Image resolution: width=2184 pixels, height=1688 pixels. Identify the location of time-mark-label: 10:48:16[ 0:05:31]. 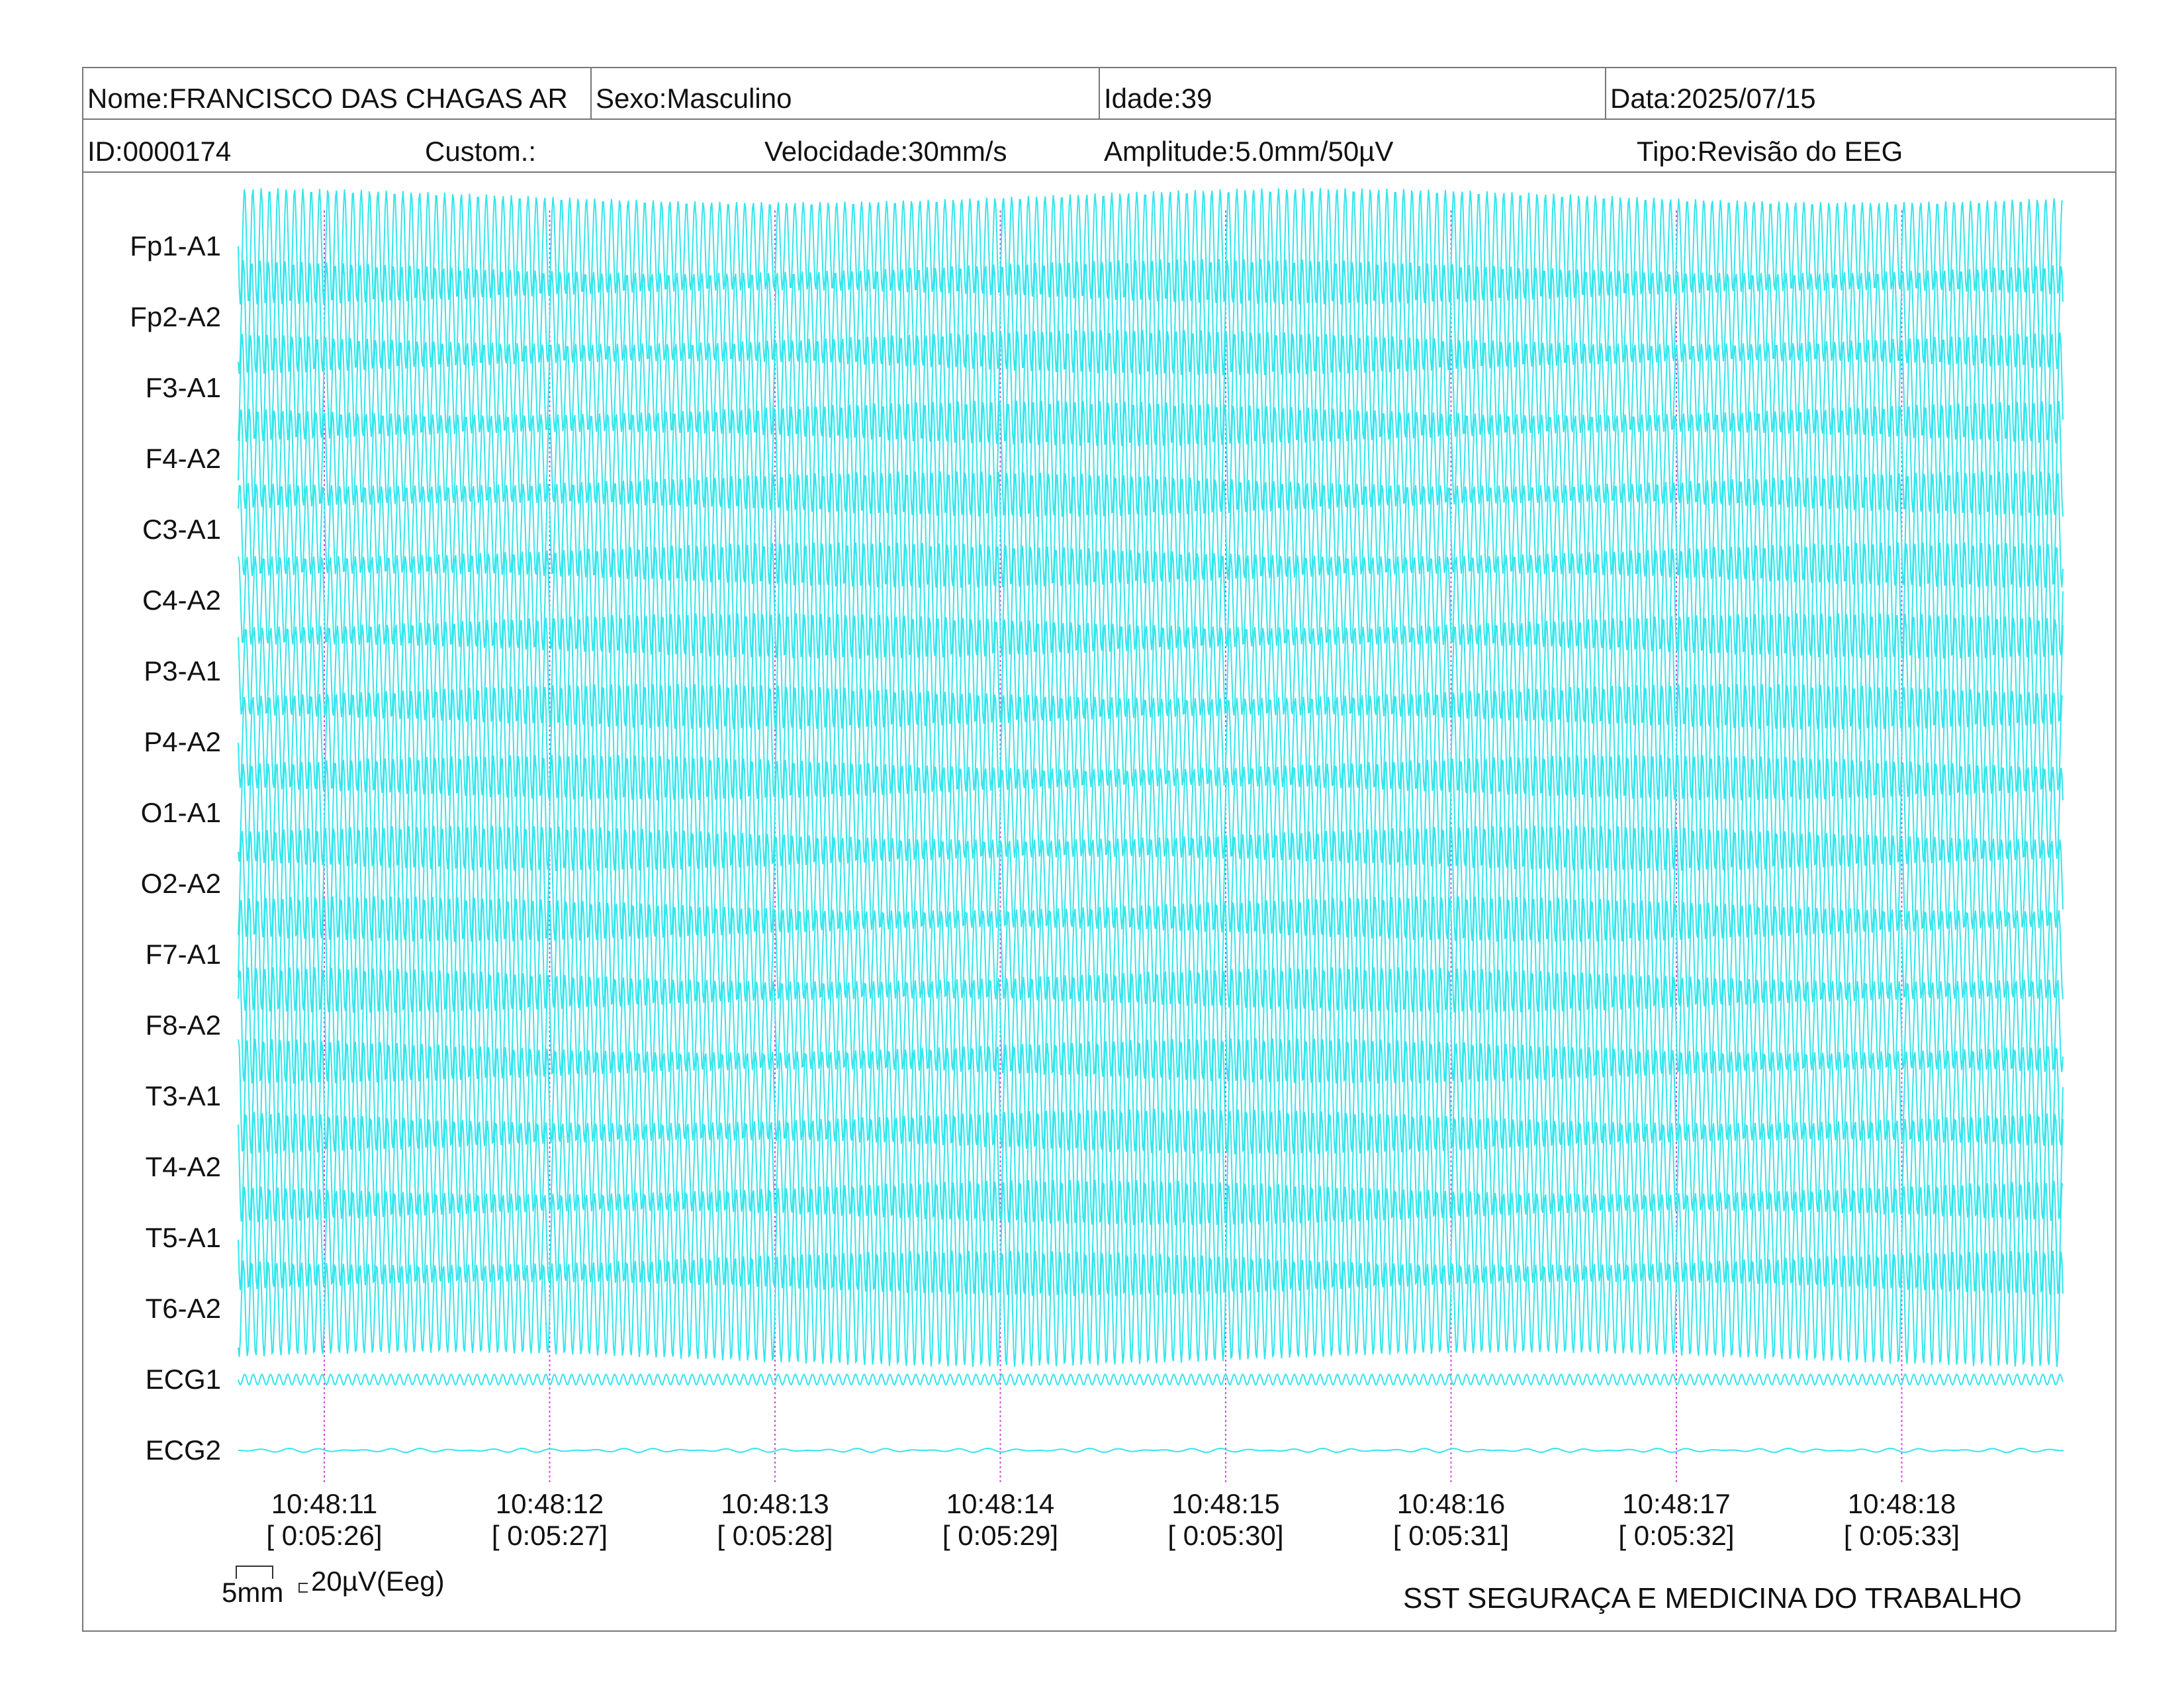
(1451, 1519).